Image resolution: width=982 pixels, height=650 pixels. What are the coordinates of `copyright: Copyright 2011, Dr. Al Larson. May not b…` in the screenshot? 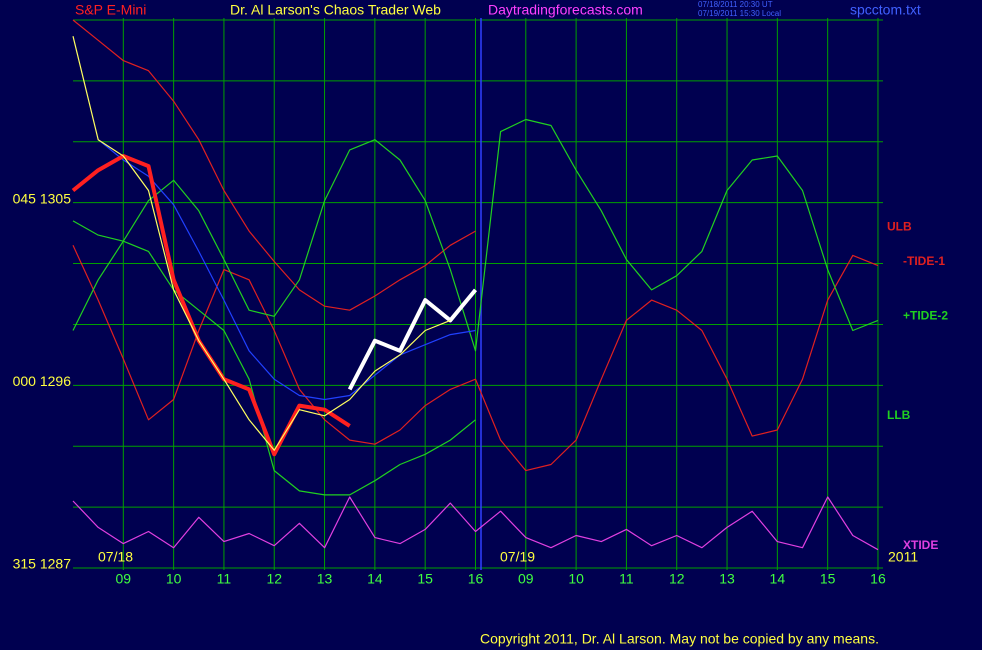 It's located at (679, 639).